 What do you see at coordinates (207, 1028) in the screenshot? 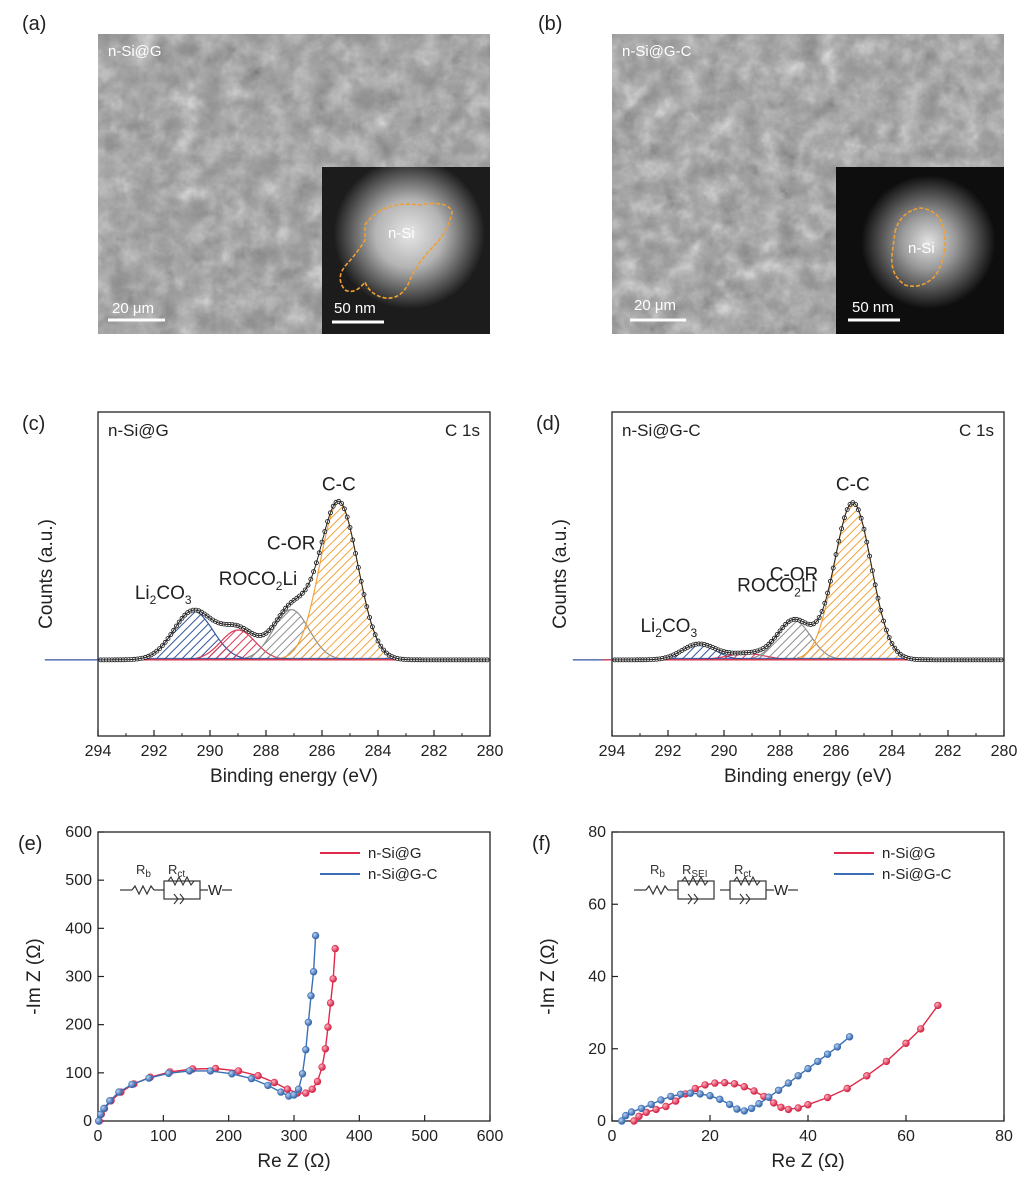
I see `series-n-si-g-c` at bounding box center [207, 1028].